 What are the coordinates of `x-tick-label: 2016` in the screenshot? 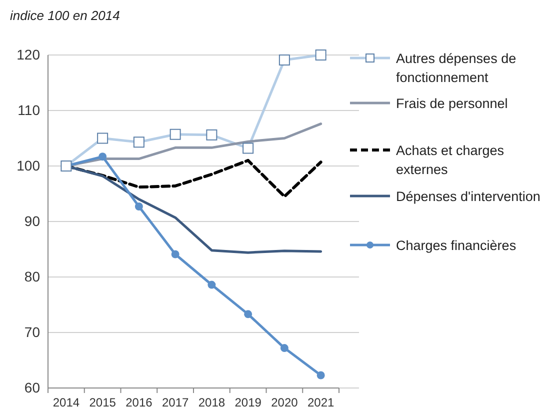 It's located at (139, 403).